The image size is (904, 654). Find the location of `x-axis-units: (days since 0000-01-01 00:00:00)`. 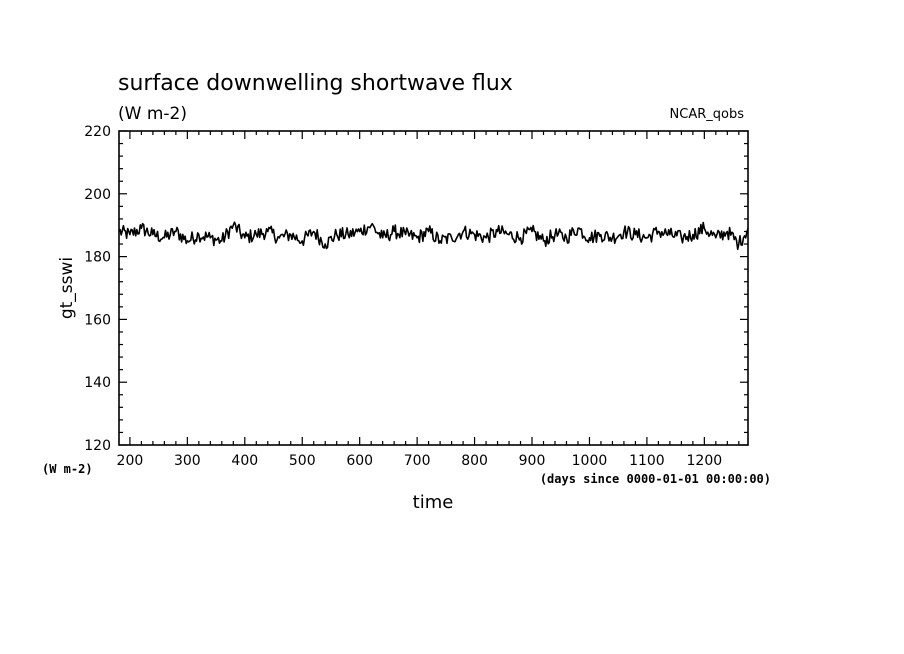

x-axis-units: (days since 0000-01-01 00:00:00) is located at coordinates (655, 479).